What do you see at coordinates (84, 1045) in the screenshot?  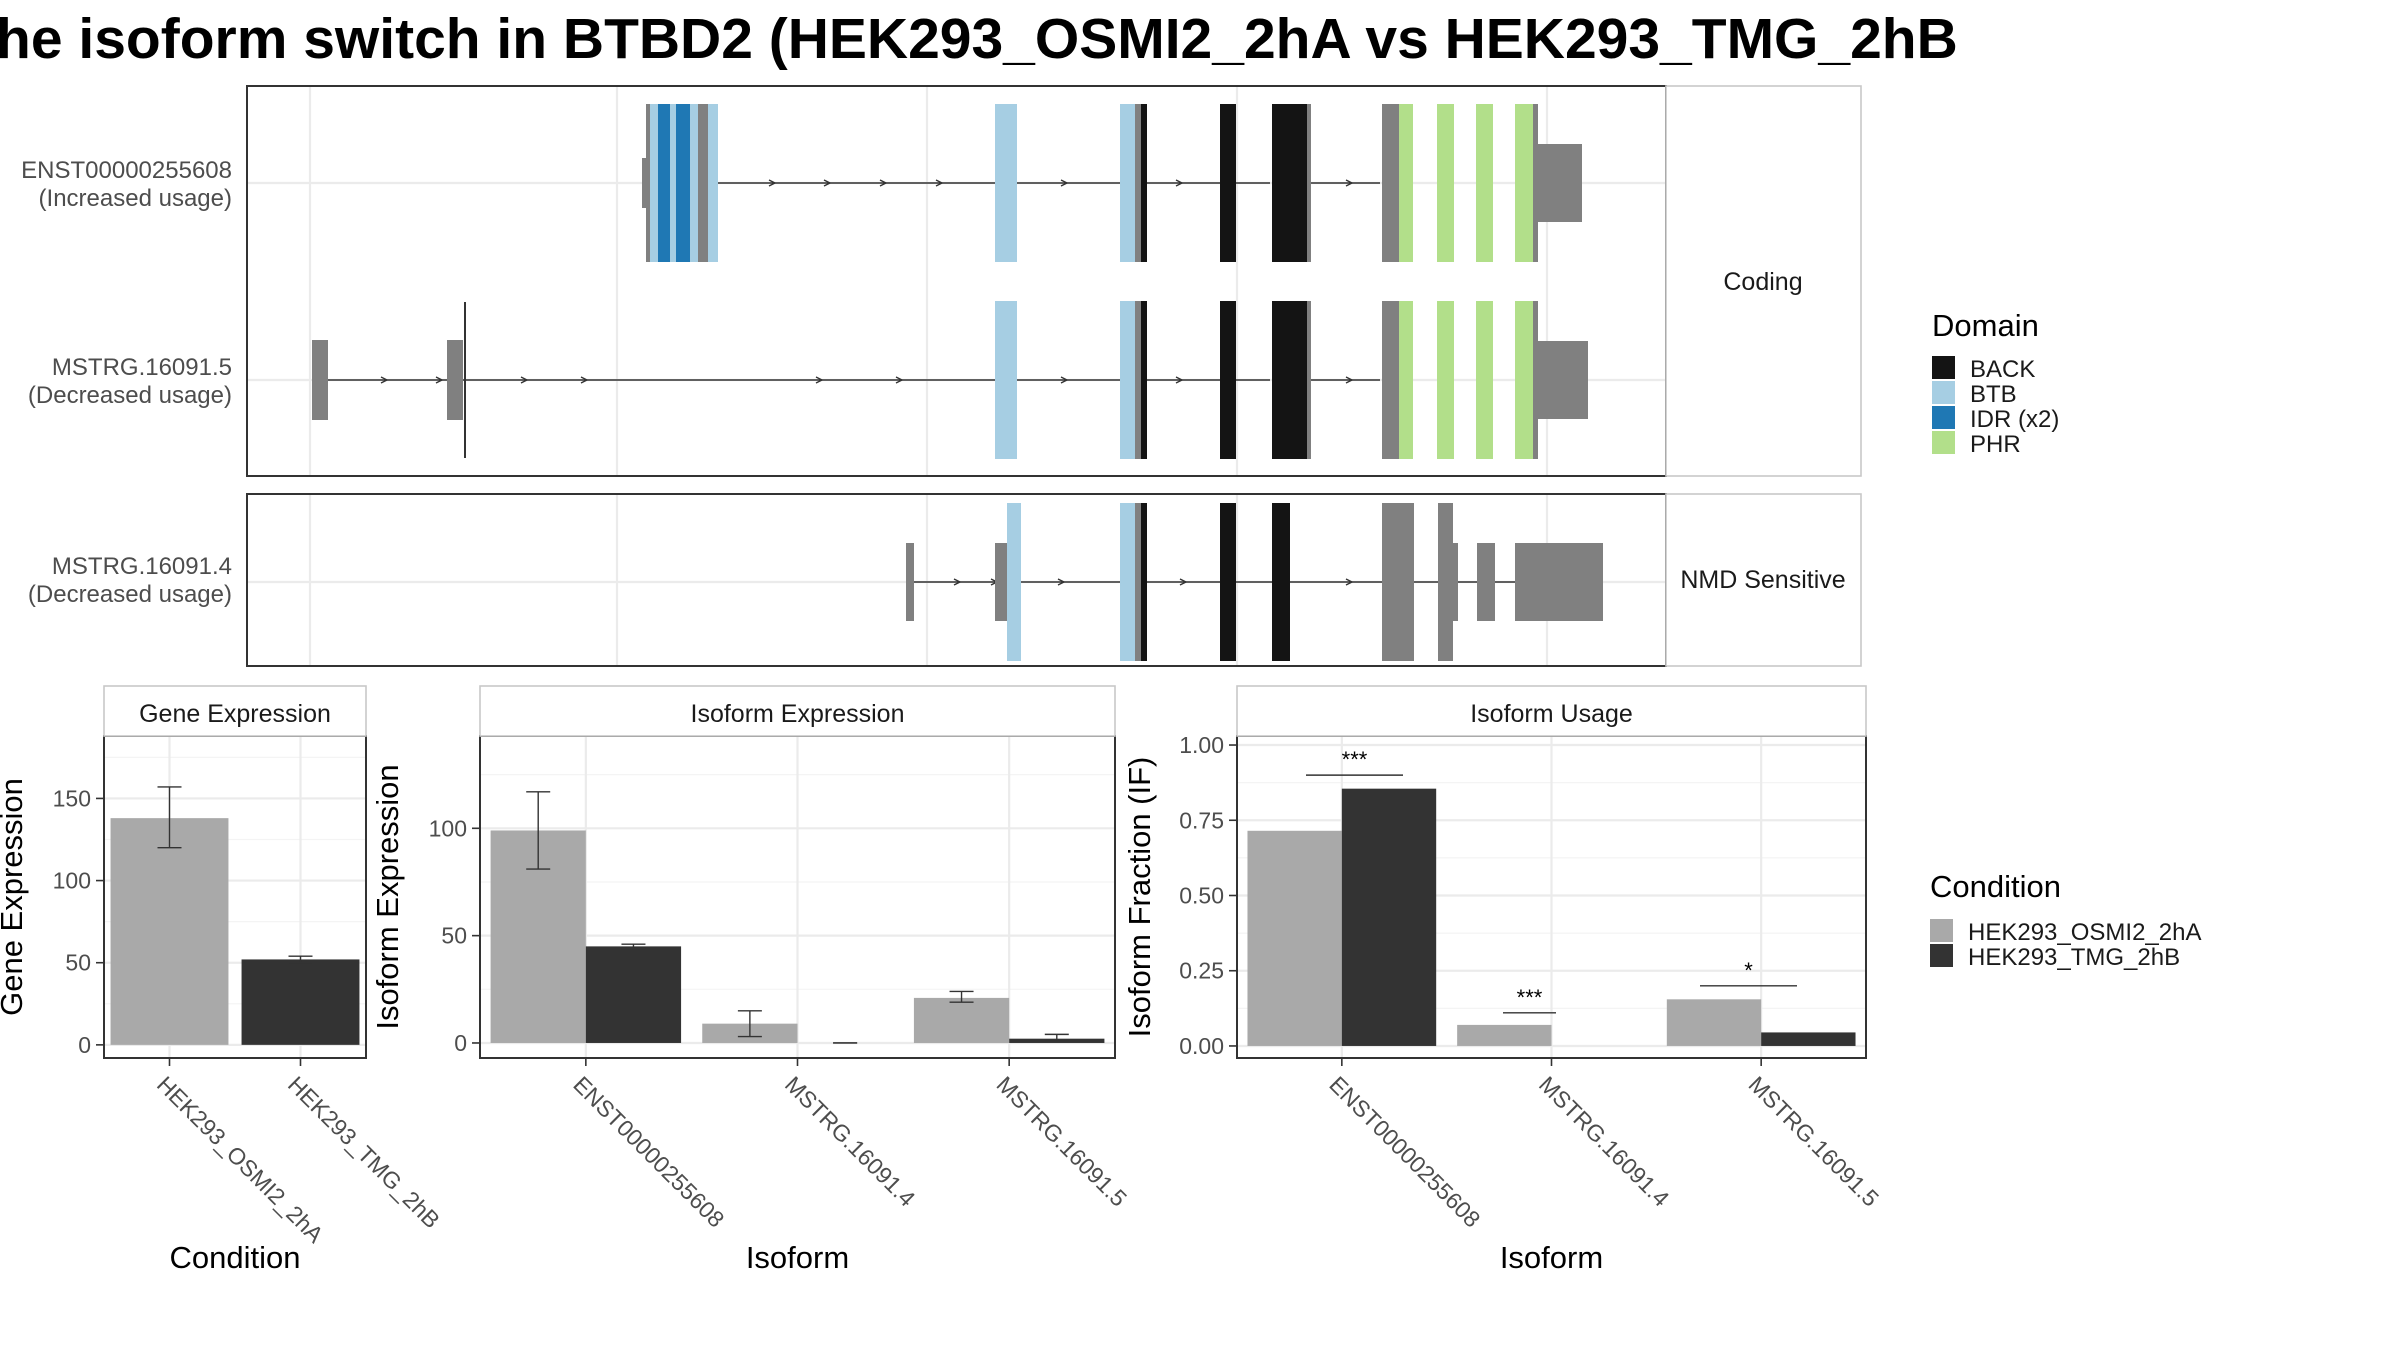 I see `y-tick-label: 0` at bounding box center [84, 1045].